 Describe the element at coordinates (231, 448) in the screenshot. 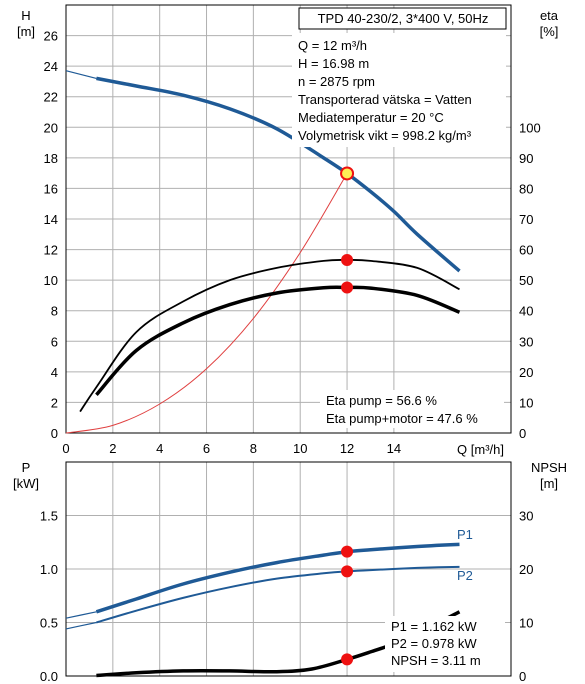

I see `top-x-ticks: 0 2 4 6 8 10 12 14` at that location.